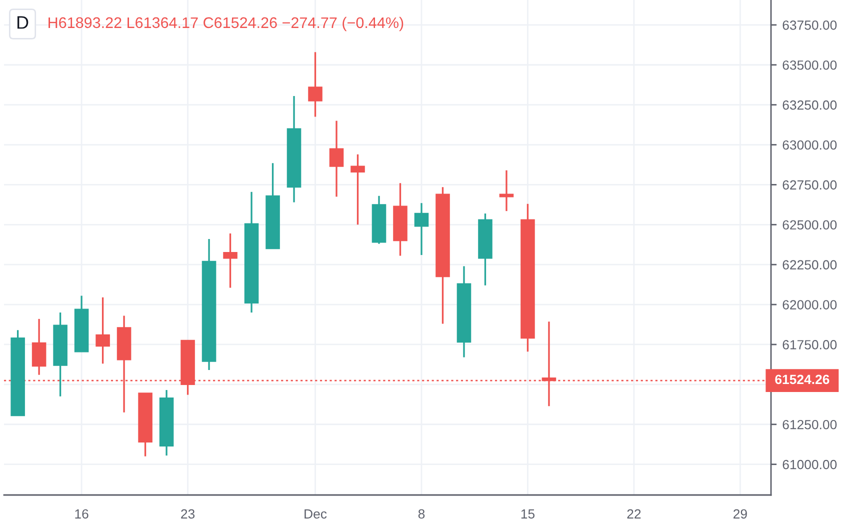 This screenshot has height=525, width=842. Describe the element at coordinates (809, 425) in the screenshot. I see `y-tick-label: 61250.00` at that location.